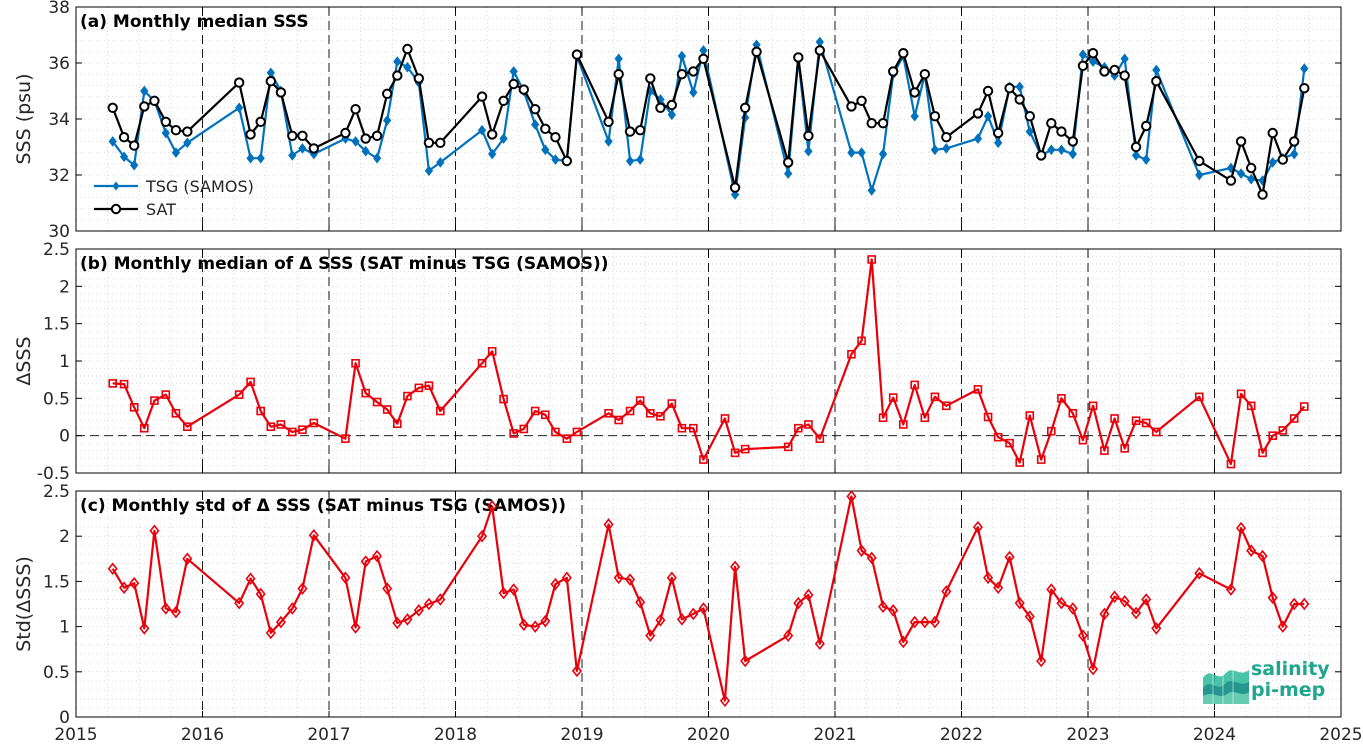  What do you see at coordinates (59, 120) in the screenshot?
I see `y-tick-label: 34` at bounding box center [59, 120].